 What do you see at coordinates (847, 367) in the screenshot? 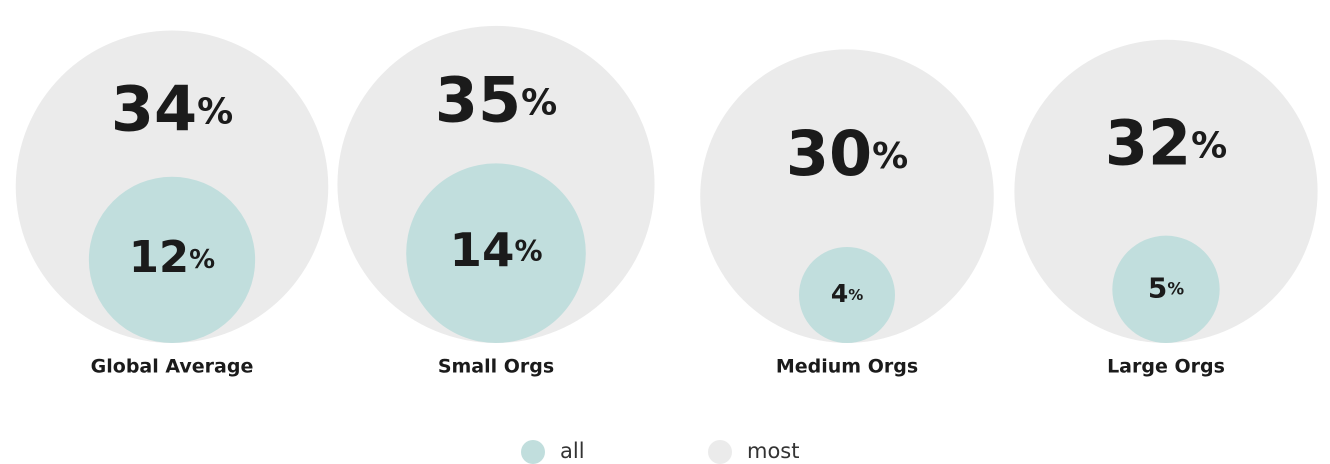
I see `category-label: Medium Orgs` at bounding box center [847, 367].